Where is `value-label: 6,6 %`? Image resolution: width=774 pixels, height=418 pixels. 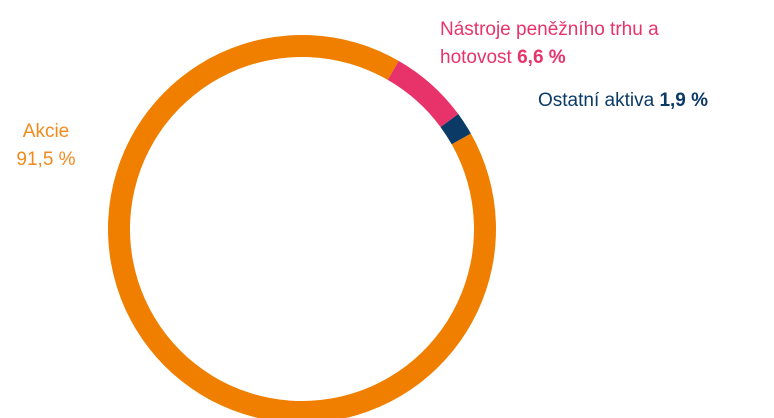
value-label: 6,6 % is located at coordinates (541, 57).